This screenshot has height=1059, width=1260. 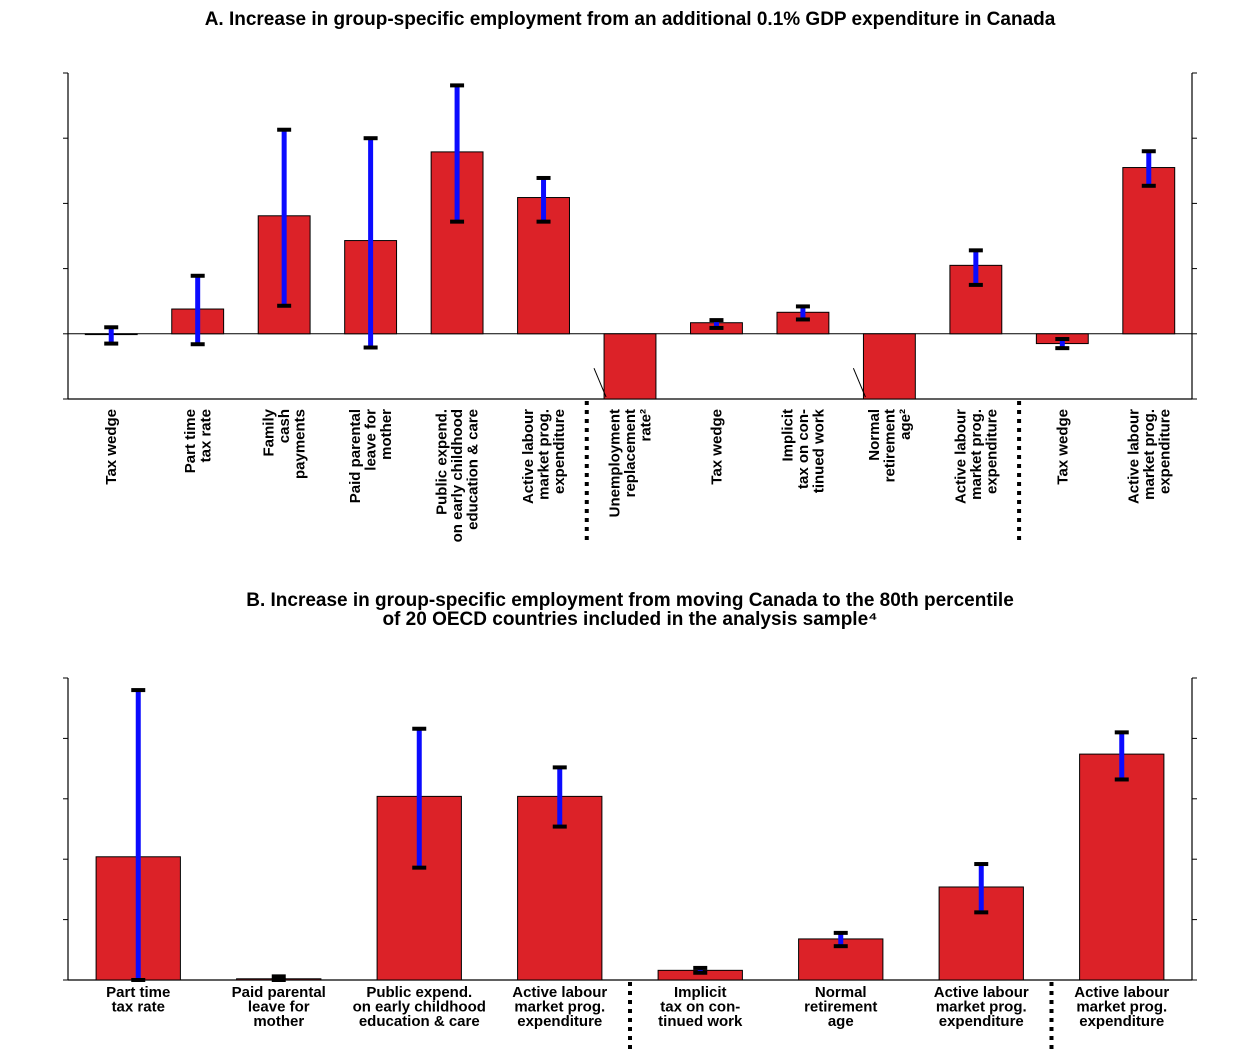 What do you see at coordinates (285, 443) in the screenshot?
I see `category-label: Familycashpayments` at bounding box center [285, 443].